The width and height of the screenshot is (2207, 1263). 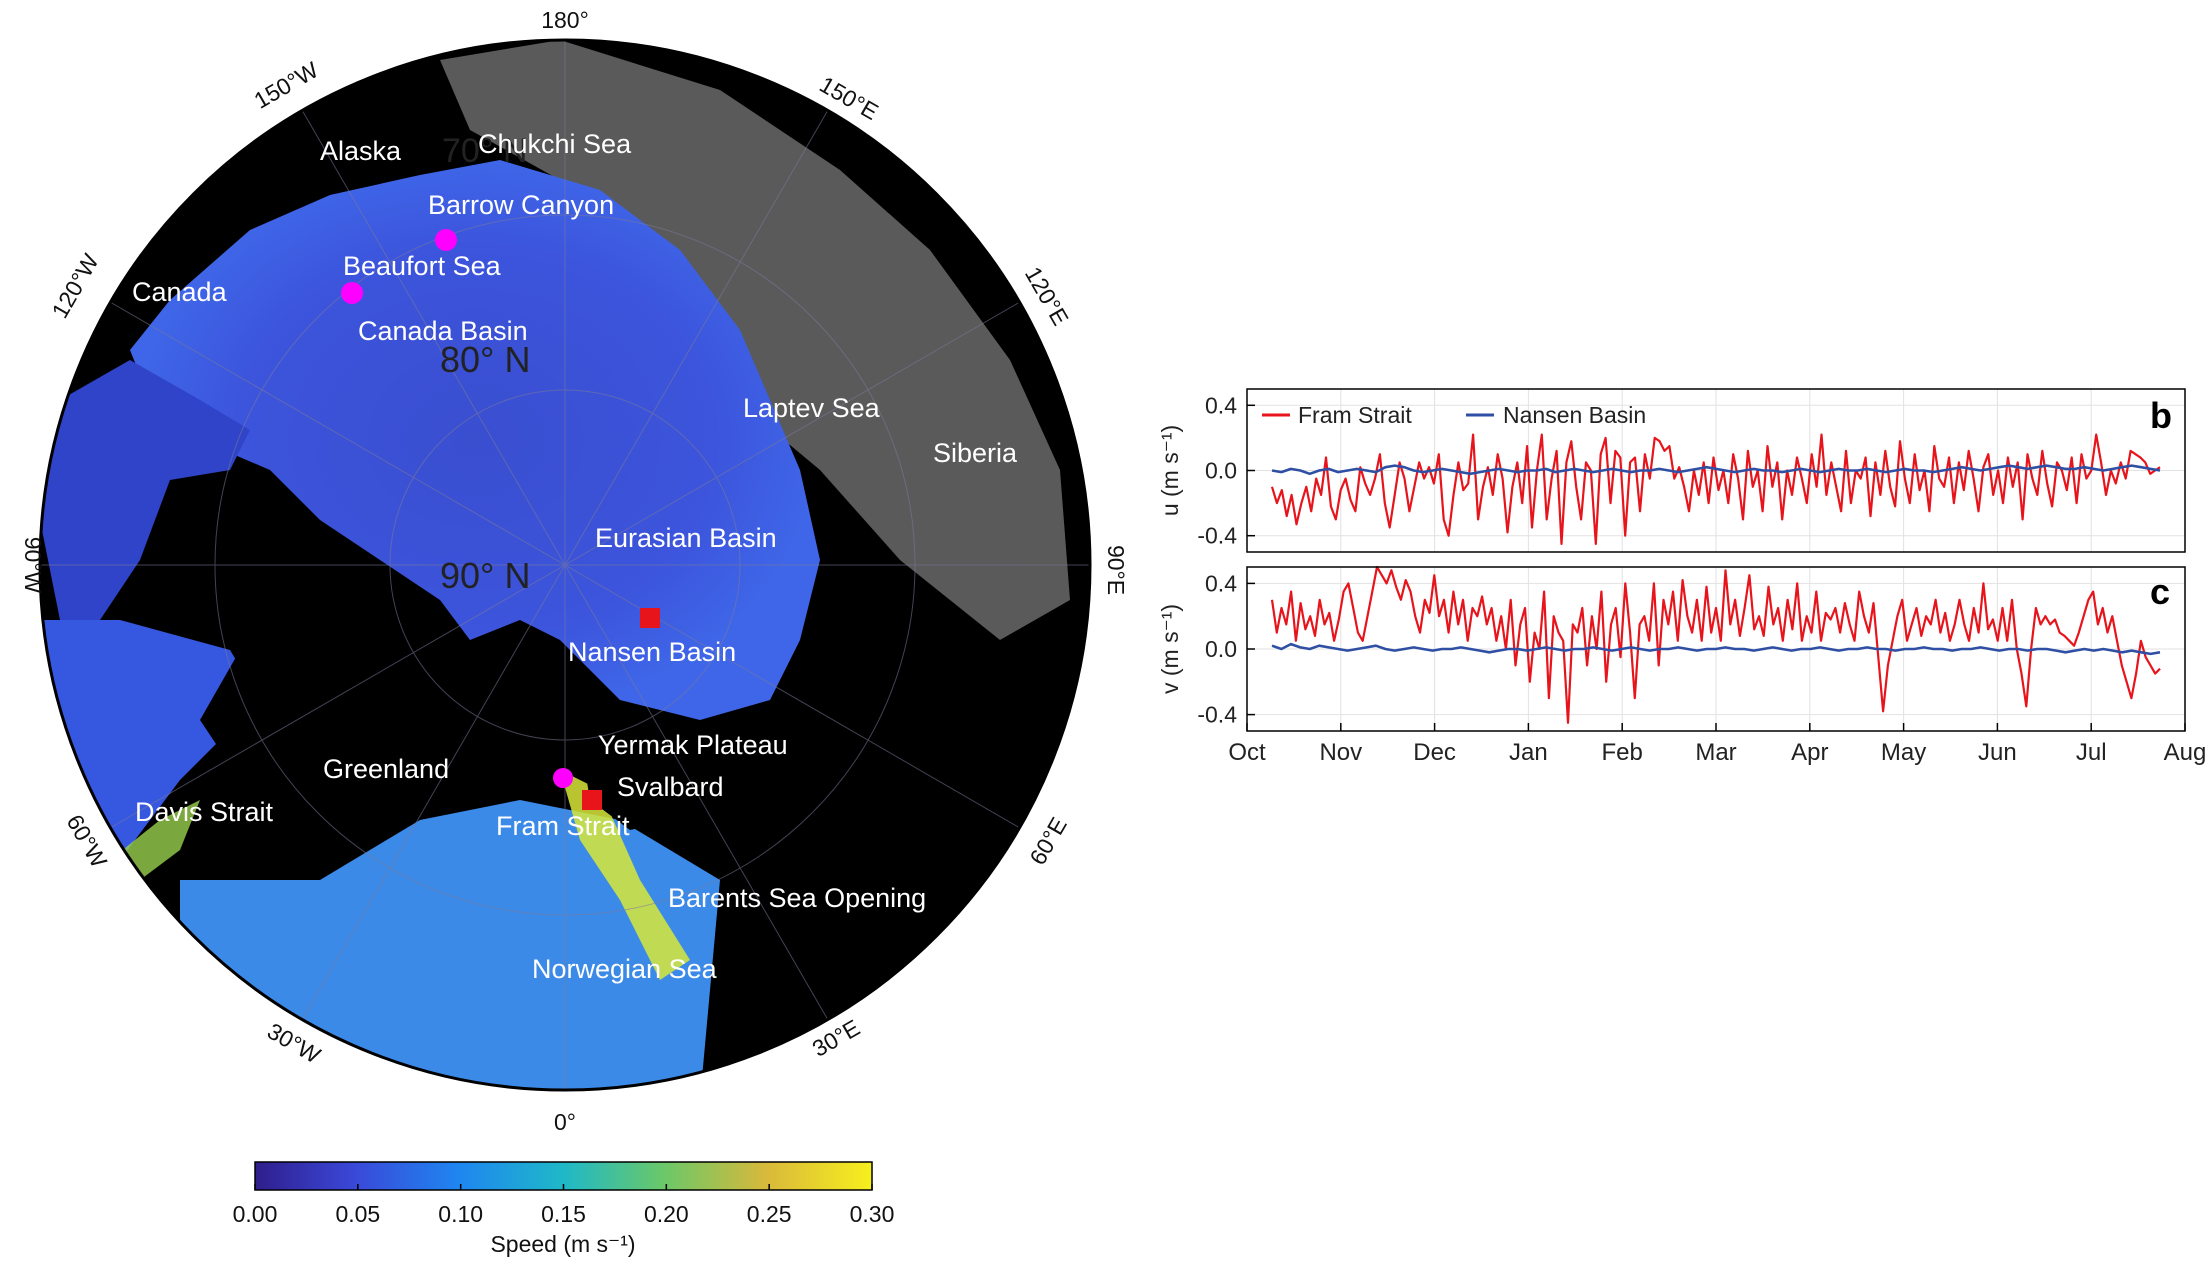 I want to click on svalbard-island, so click(x=635, y=780).